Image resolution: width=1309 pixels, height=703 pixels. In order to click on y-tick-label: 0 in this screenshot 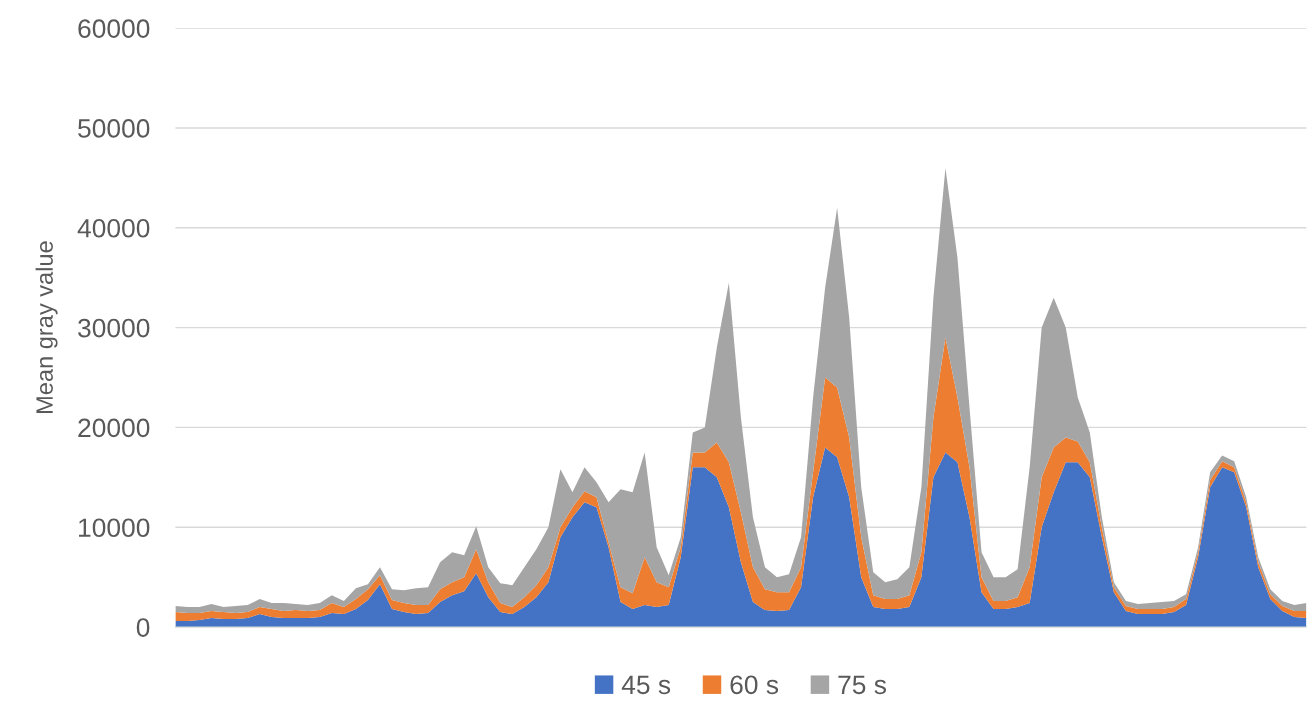, I will do `click(143, 627)`.